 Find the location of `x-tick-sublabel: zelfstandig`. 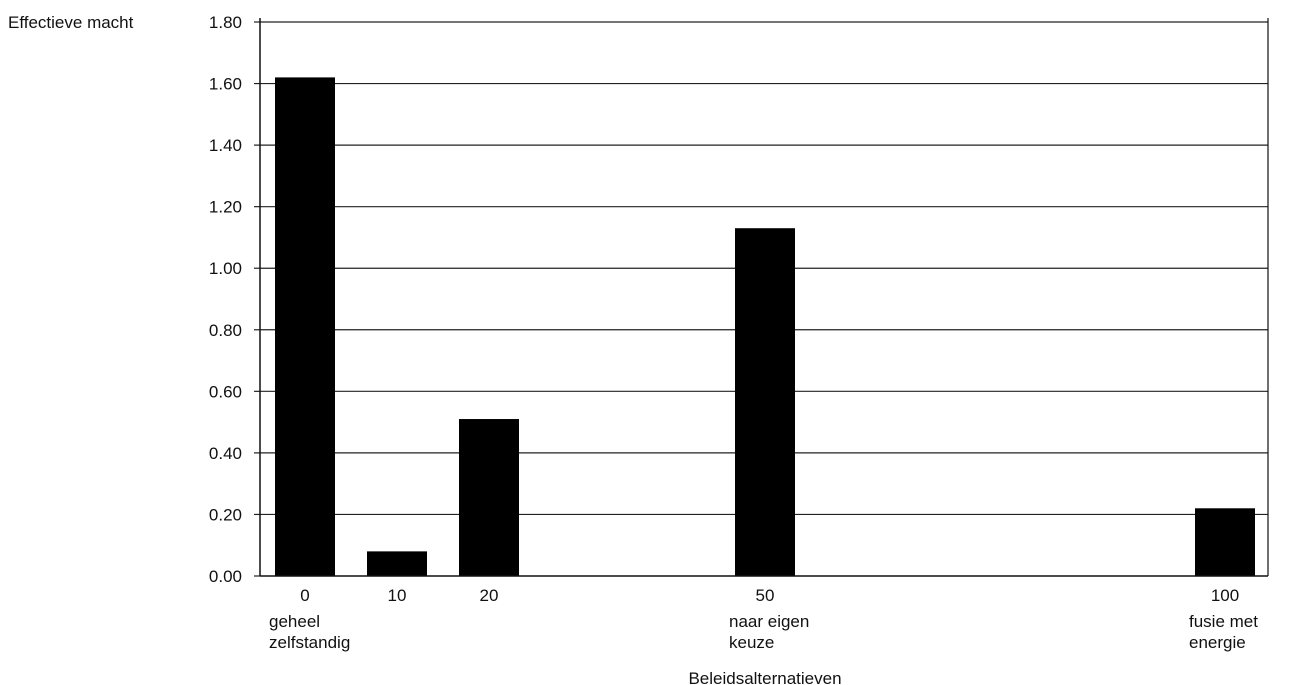

x-tick-sublabel: zelfstandig is located at coordinates (309, 642).